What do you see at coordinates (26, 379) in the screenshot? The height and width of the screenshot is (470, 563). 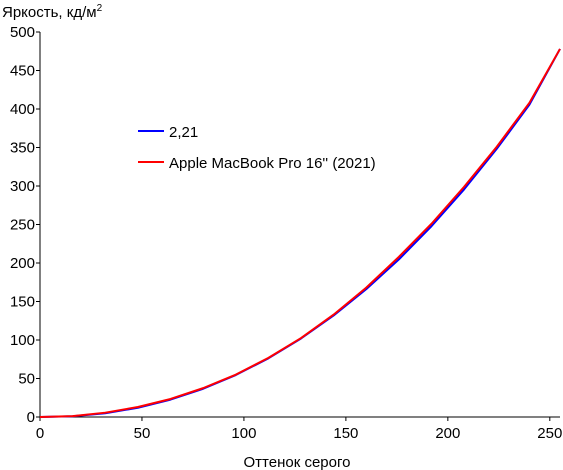 I see `y-tick-label: 50` at bounding box center [26, 379].